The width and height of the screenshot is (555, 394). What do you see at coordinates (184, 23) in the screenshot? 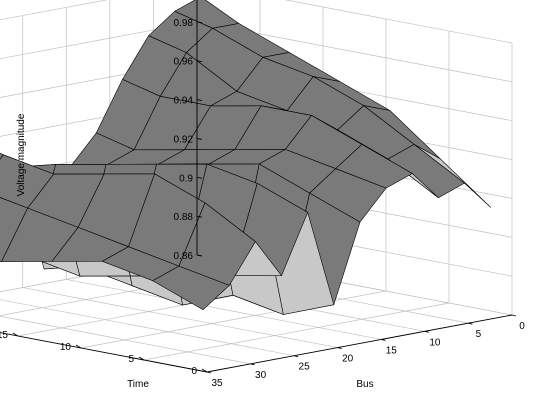
I see `z-tick-label: 0.98` at bounding box center [184, 23].